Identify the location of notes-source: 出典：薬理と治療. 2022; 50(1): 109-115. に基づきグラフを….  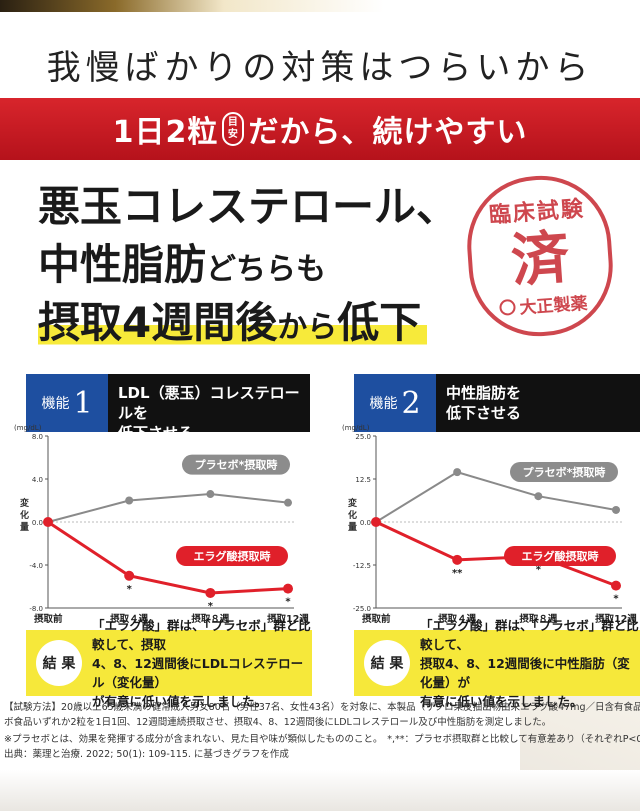
(146, 754).